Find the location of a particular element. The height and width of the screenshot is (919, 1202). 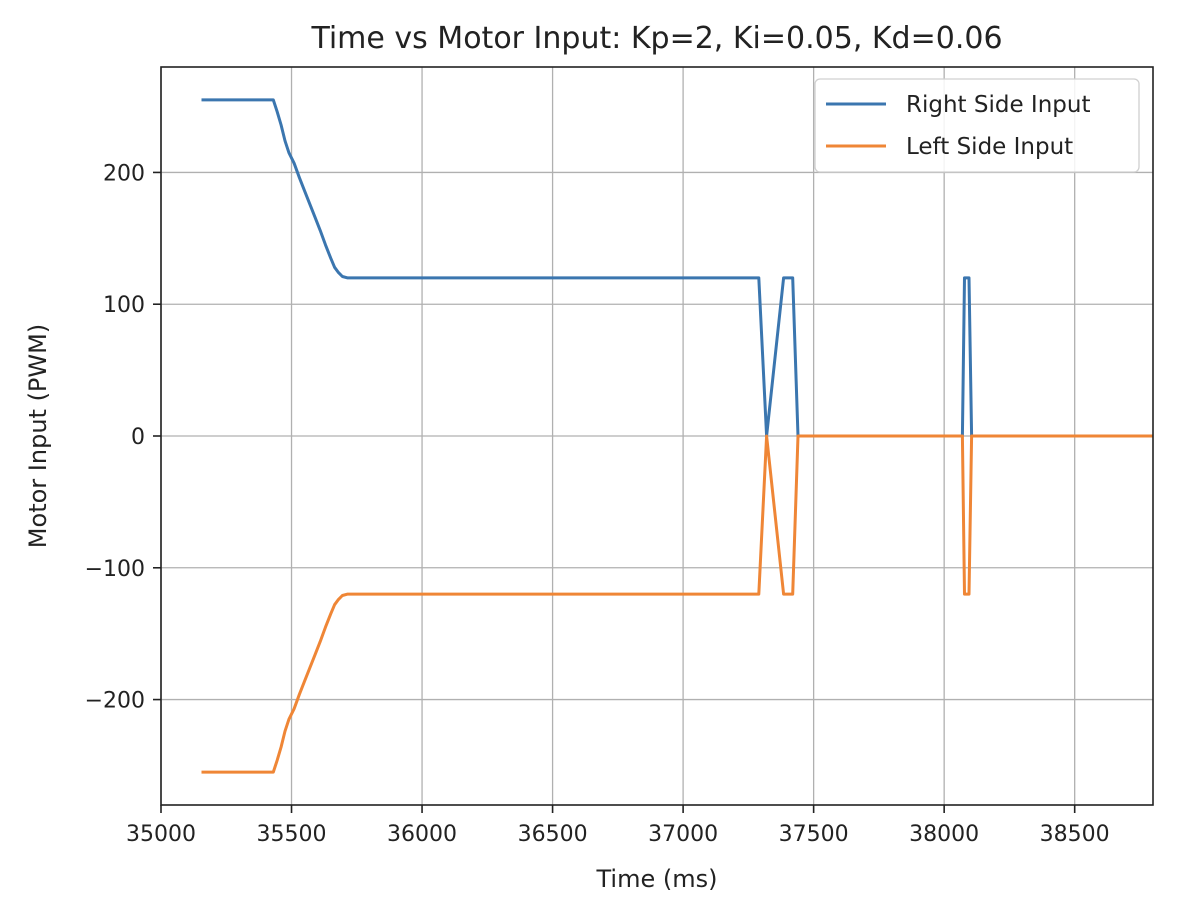

legend-box is located at coordinates (977, 125).